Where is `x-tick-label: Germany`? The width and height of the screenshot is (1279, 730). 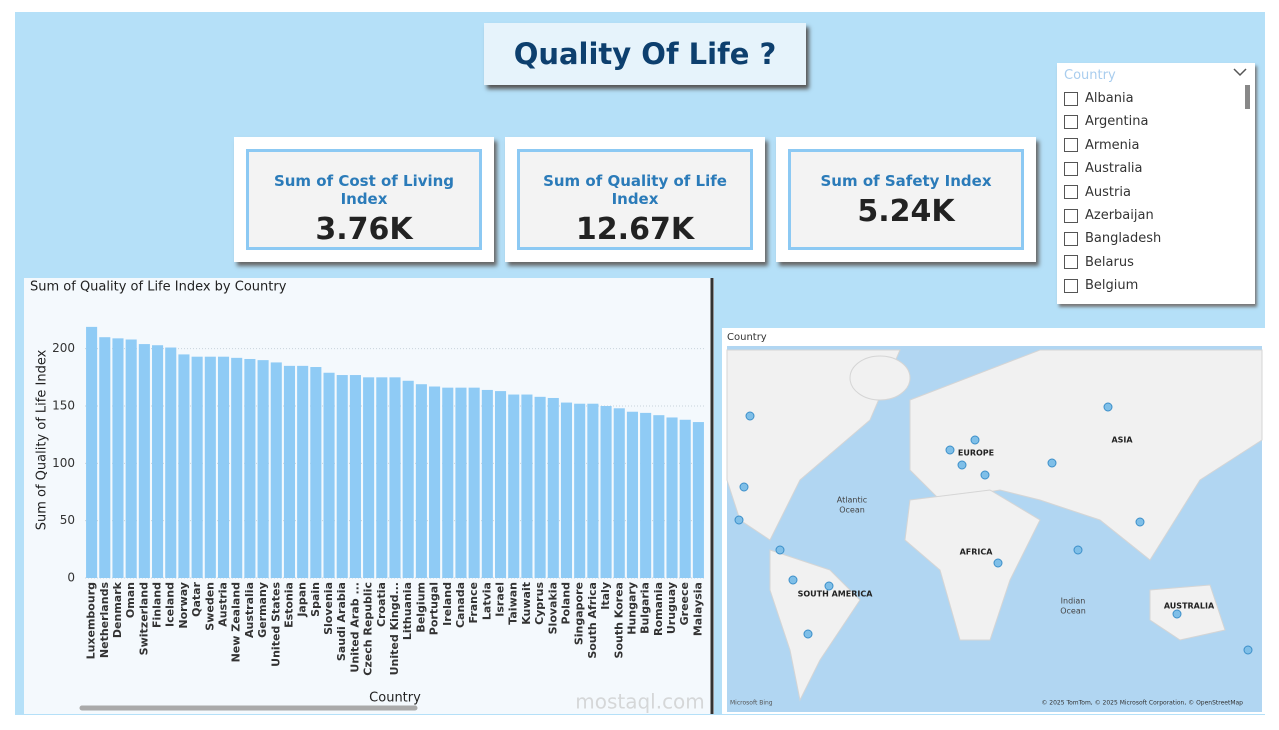 x-tick-label: Germany is located at coordinates (262, 610).